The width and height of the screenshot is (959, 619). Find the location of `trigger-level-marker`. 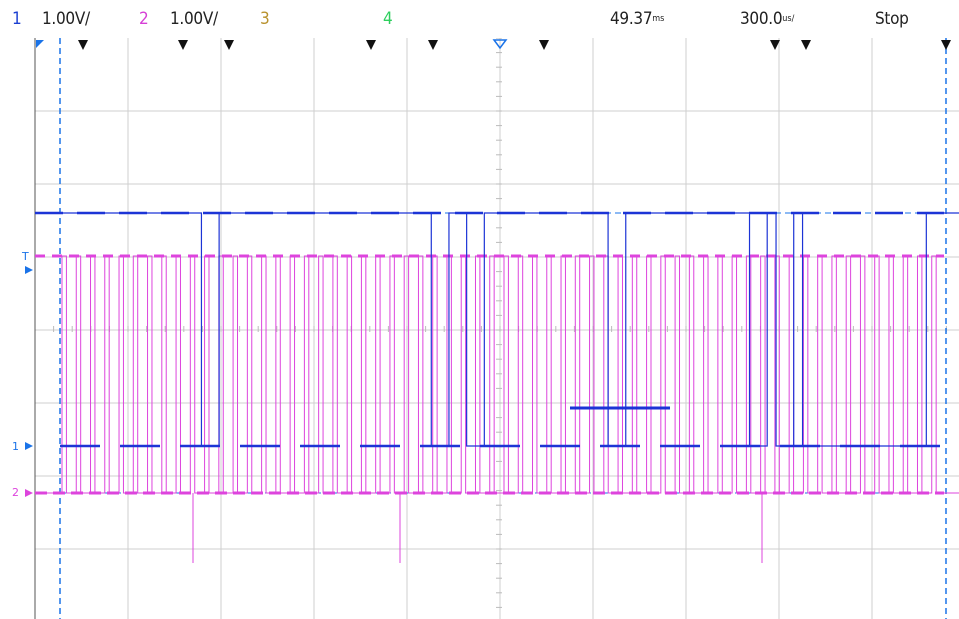

trigger-level-marker is located at coordinates (29, 270).